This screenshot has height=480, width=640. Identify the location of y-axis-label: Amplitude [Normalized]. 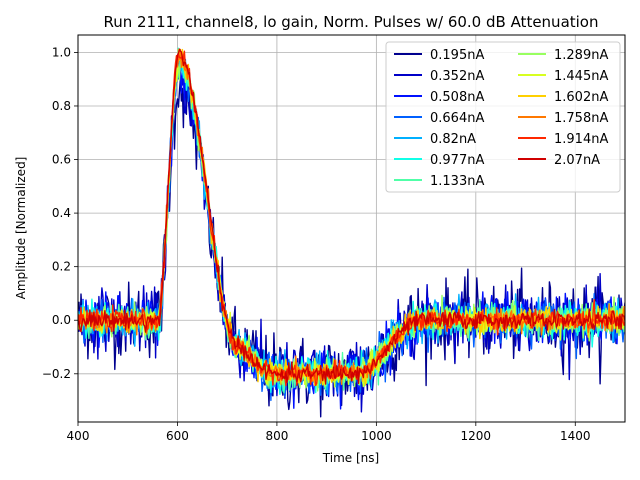
(21, 228).